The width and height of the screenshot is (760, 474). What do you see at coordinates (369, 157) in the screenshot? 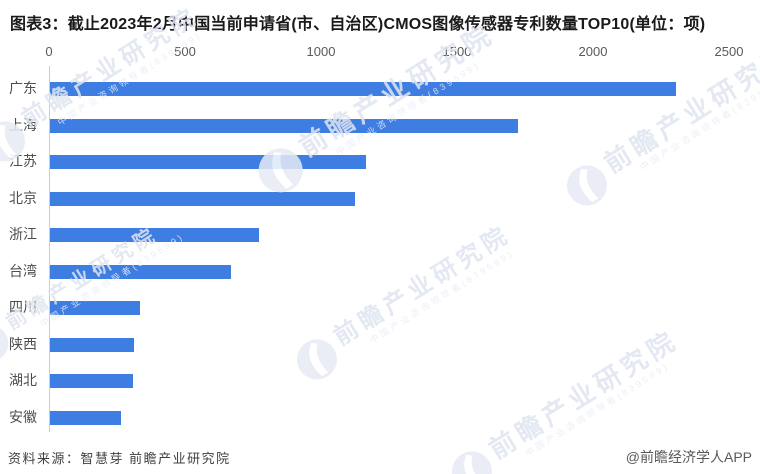
I see `bar-row: 江苏` at bounding box center [369, 157].